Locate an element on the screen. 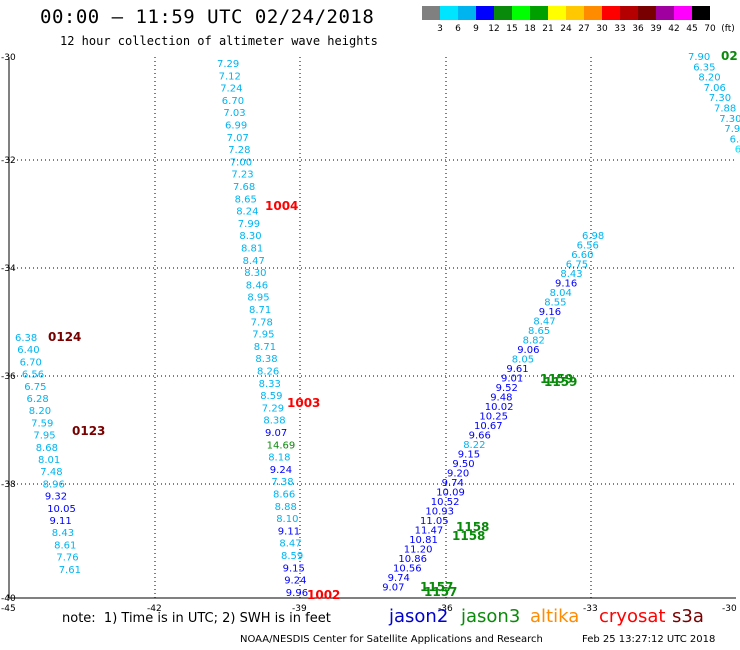 Image resolution: width=740 pixels, height=650 pixels. lat-tick-label: -38 is located at coordinates (8, 485).